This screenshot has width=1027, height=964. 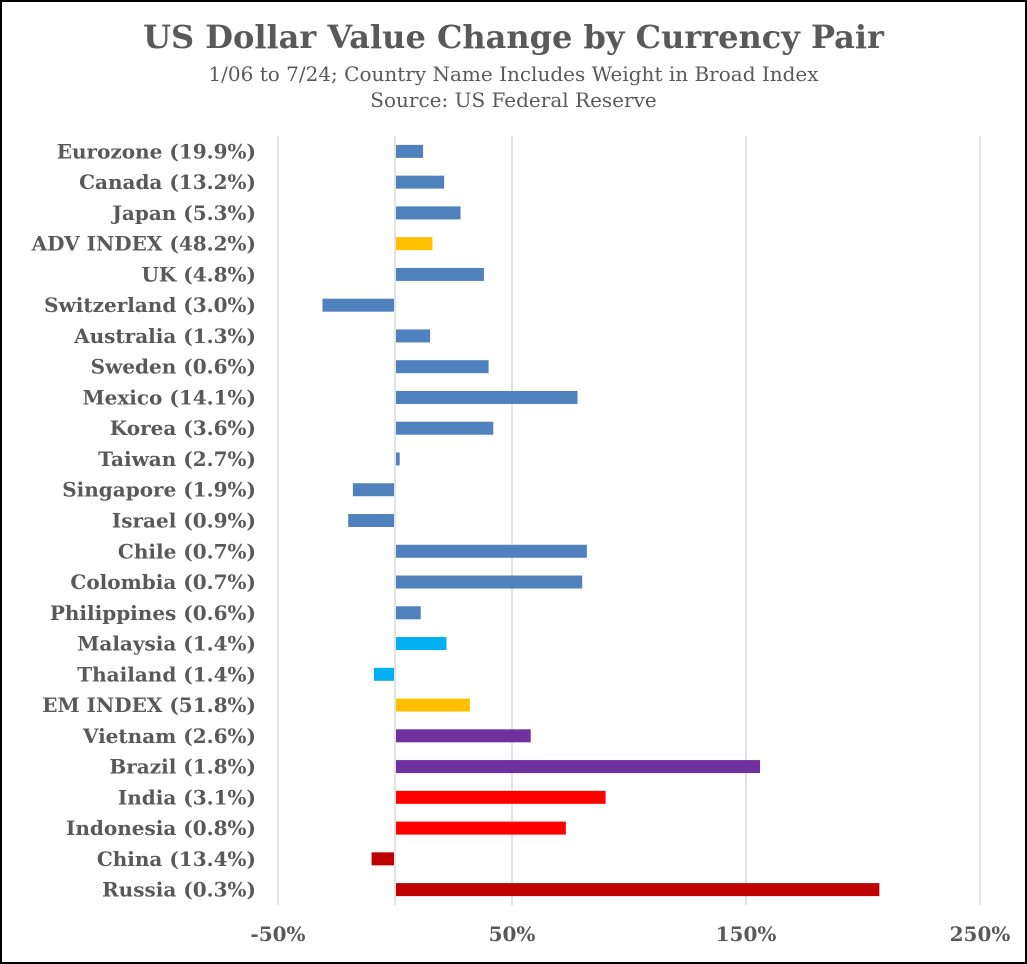 What do you see at coordinates (166, 644) in the screenshot?
I see `category-label: Malaysia (1.4%)` at bounding box center [166, 644].